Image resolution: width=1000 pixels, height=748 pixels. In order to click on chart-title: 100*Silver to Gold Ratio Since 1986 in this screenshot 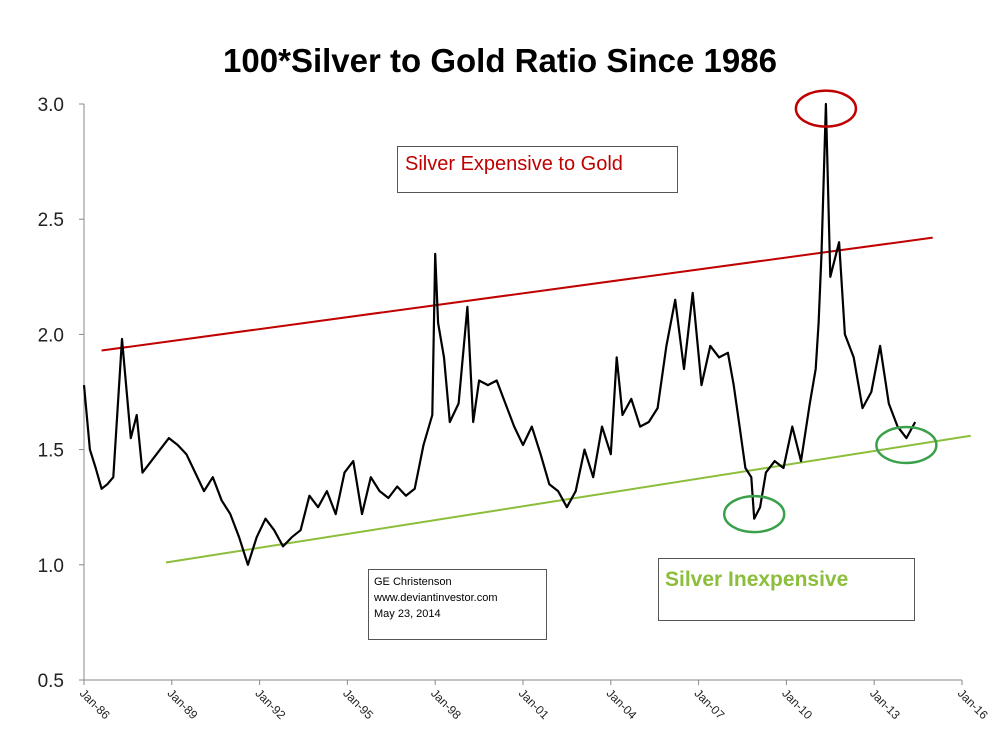, I will do `click(500, 60)`.